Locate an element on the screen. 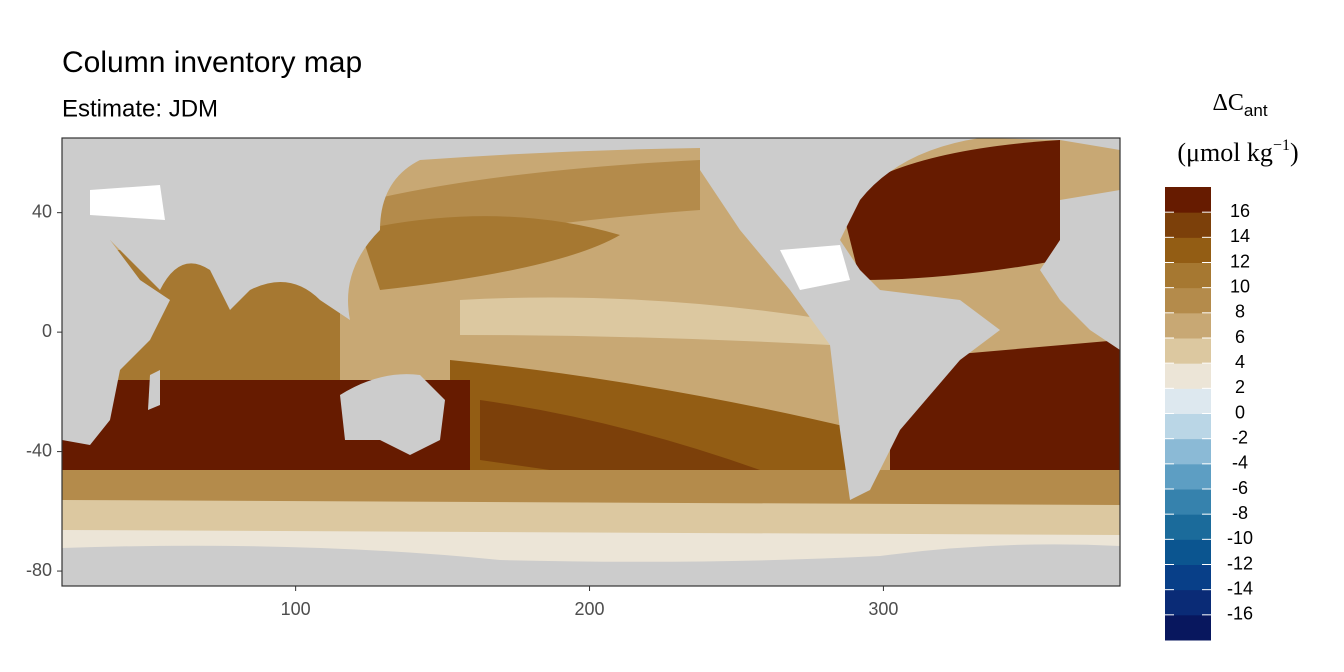  legend-label: 4 is located at coordinates (1240, 362).